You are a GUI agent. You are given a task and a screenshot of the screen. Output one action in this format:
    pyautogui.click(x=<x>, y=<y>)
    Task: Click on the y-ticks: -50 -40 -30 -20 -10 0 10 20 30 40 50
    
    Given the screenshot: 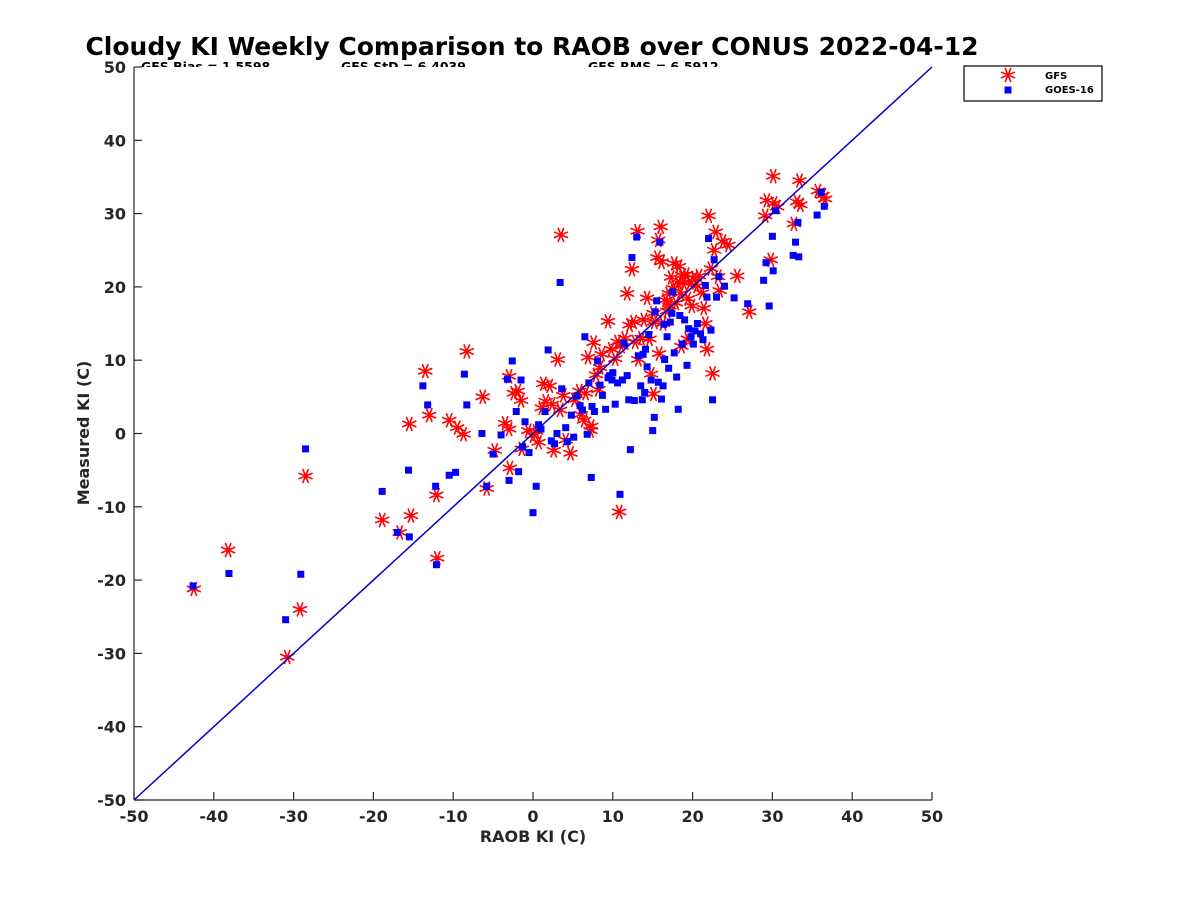 What is the action you would take?
    pyautogui.click(x=119, y=434)
    